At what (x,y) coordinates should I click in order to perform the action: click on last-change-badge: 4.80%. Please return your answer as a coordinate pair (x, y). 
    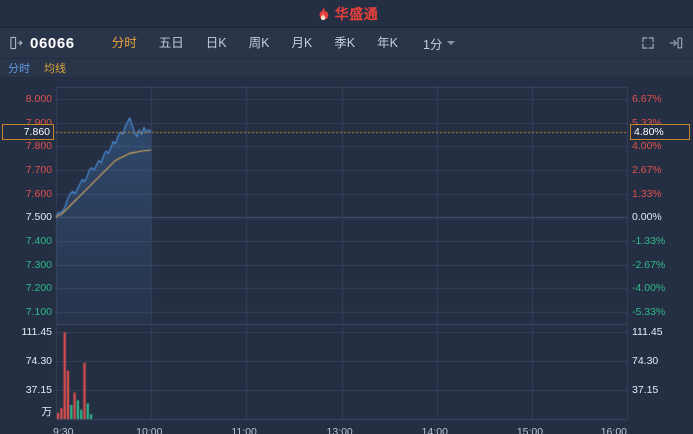
    Looking at the image, I should click on (660, 132).